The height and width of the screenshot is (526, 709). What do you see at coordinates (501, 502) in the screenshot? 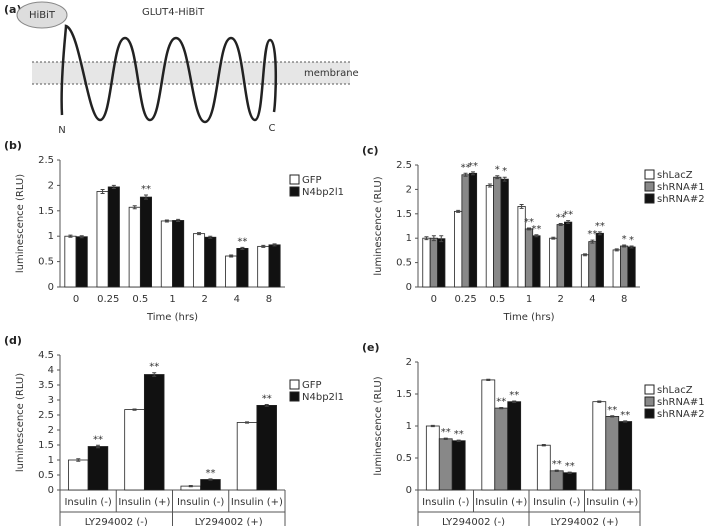
I see `x-tick-label: Insulin (+)` at bounding box center [501, 502].